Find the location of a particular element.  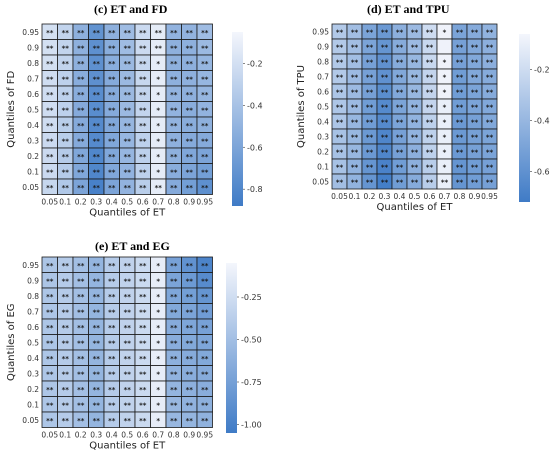

colorbar-tick-label: -0.2 is located at coordinates (542, 70).